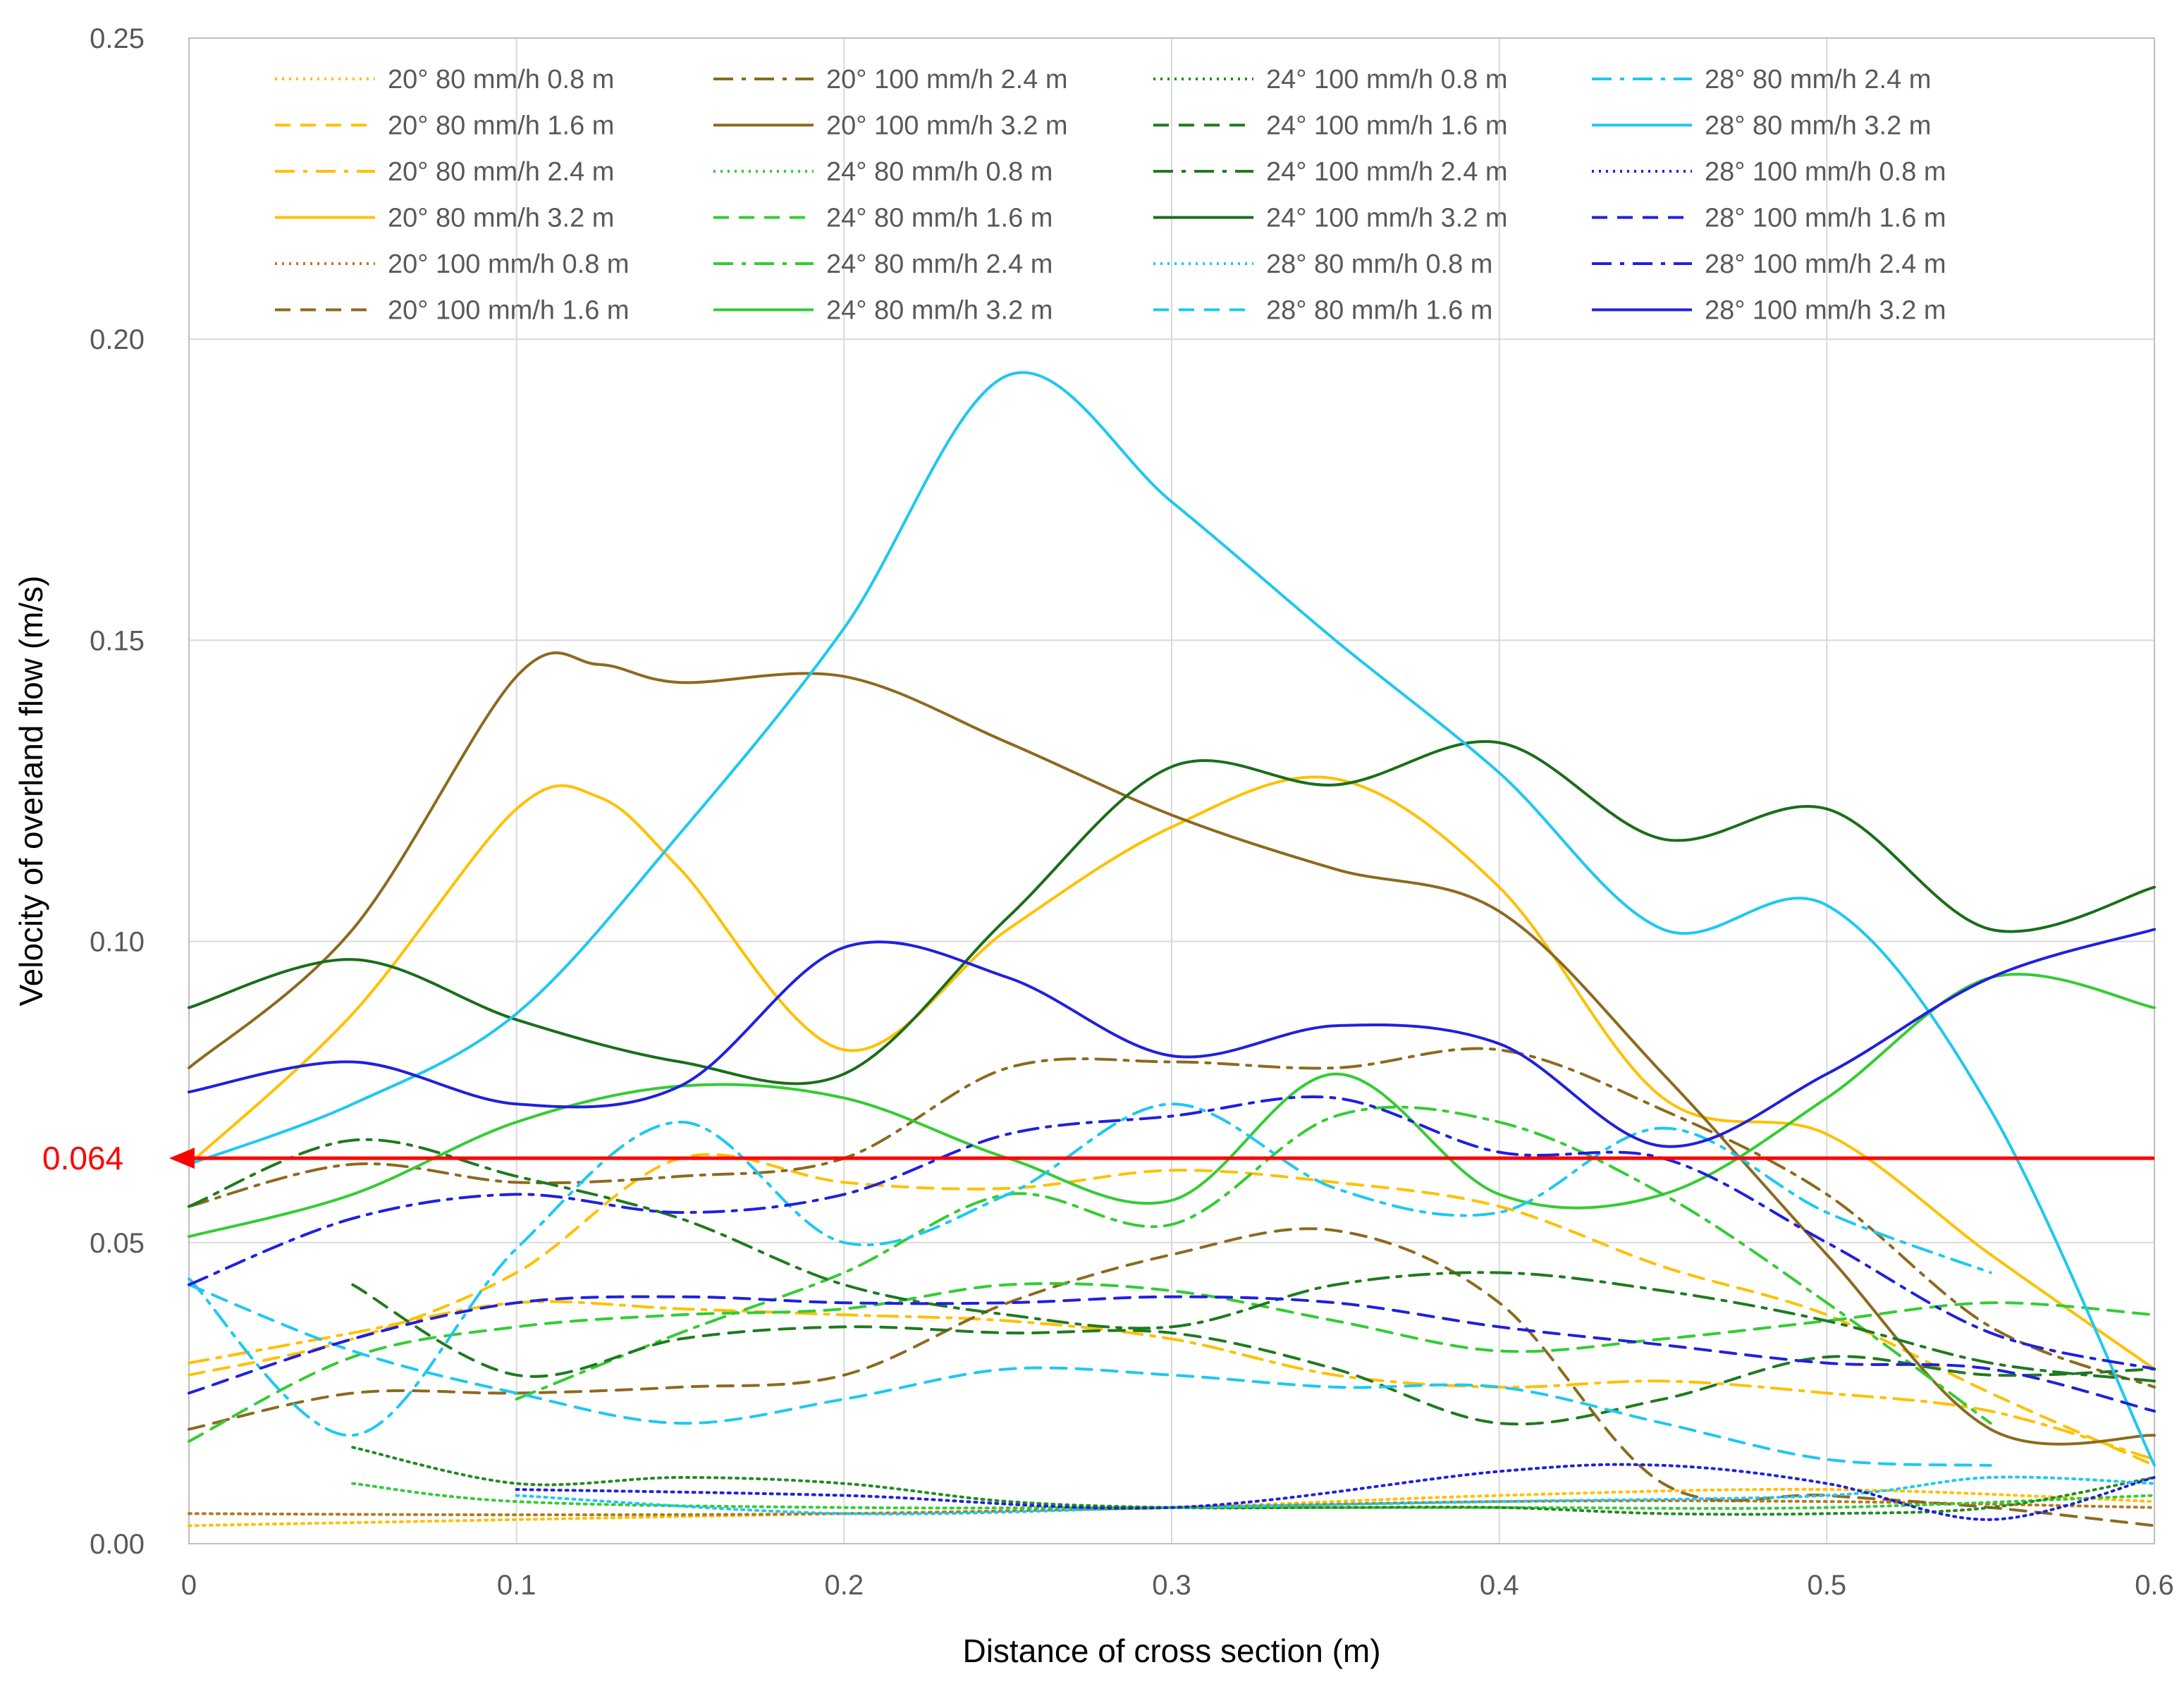 The height and width of the screenshot is (1691, 2184). I want to click on y-tick-label: 0.00, so click(117, 1544).